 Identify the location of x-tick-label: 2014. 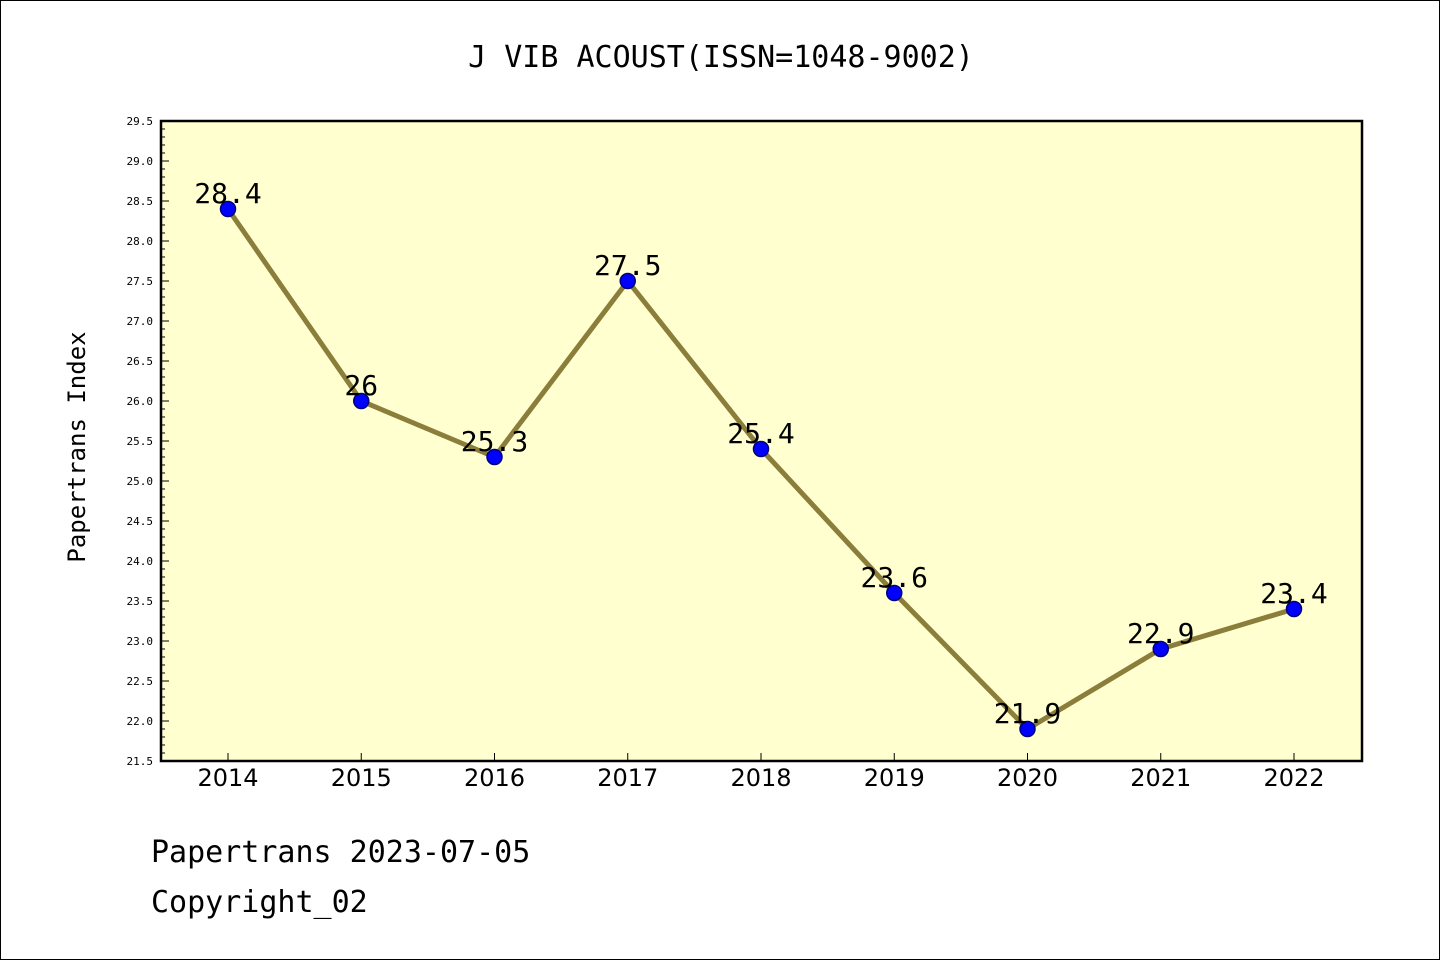
(227, 778).